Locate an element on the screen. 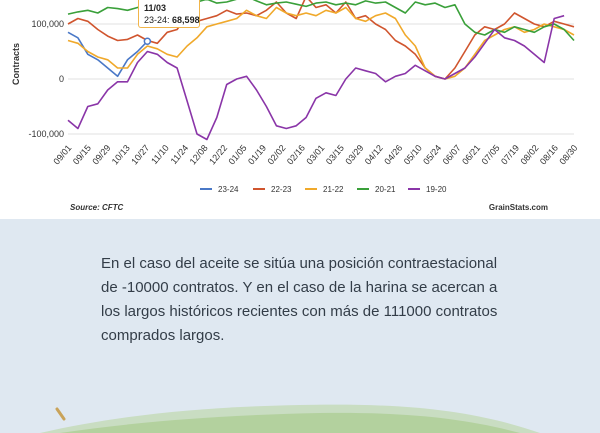 Image resolution: width=600 pixels, height=433 pixels. legend-label: 19-20 is located at coordinates (436, 189).